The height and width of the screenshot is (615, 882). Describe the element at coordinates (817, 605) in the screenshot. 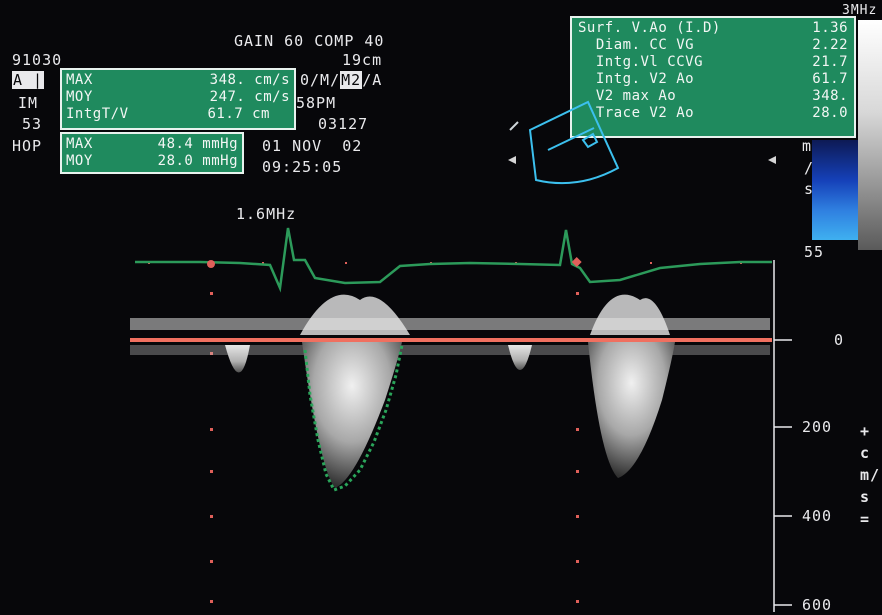

I see `scale-tick-label: 600` at that location.